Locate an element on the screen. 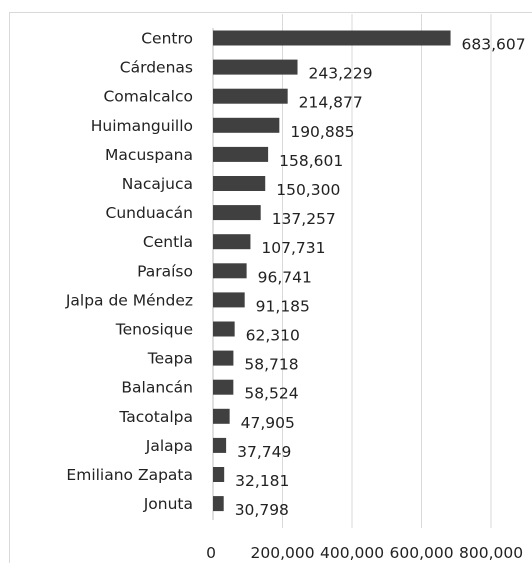 The width and height of the screenshot is (532, 567). x-tick-label: 600,000 is located at coordinates (422, 553).